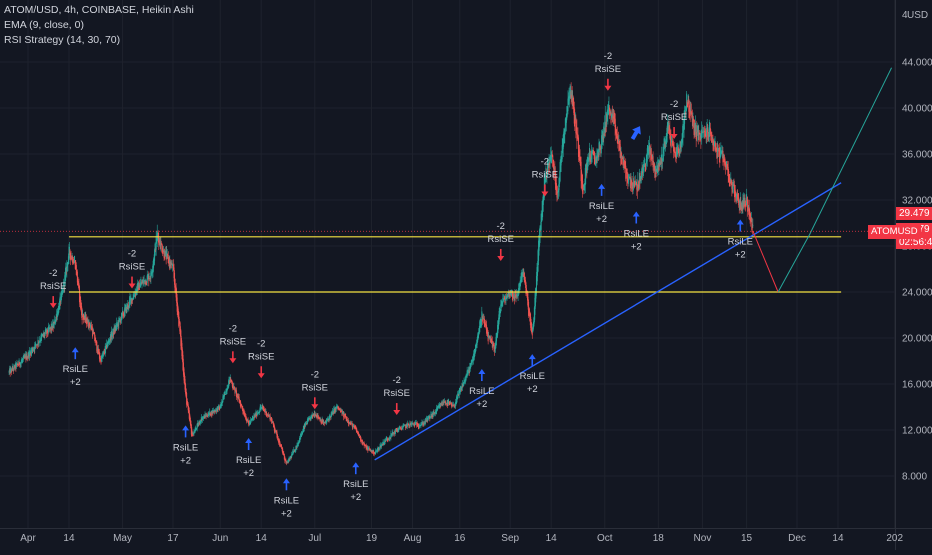 The width and height of the screenshot is (932, 555). I want to click on time-tick-label: 14, so click(552, 538).